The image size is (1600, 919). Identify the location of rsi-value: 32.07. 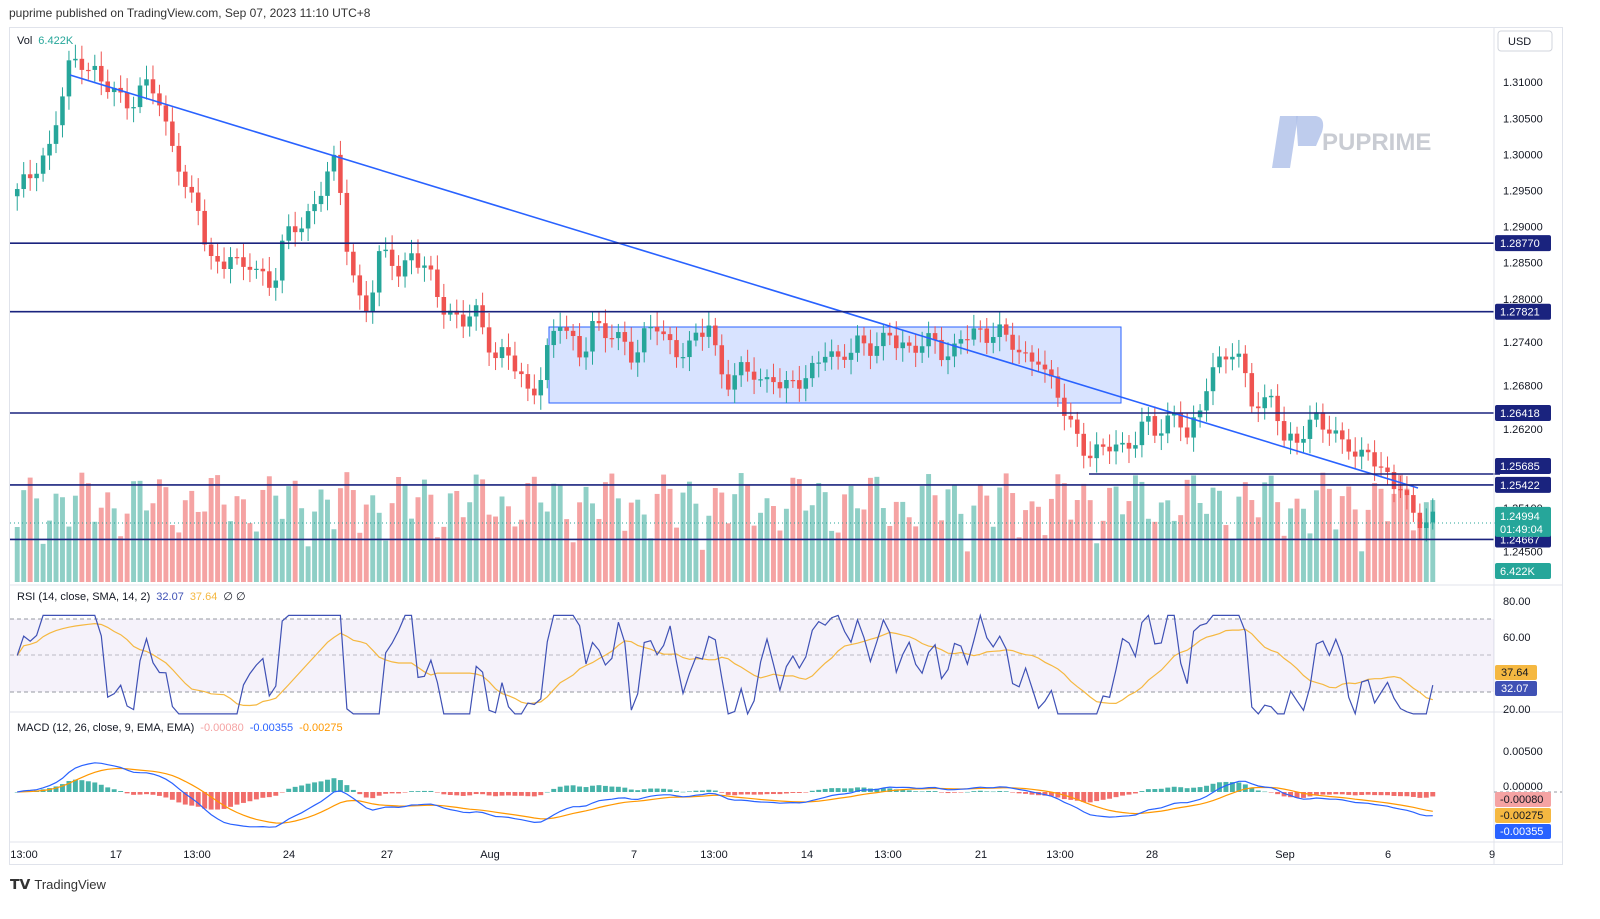
(170, 597).